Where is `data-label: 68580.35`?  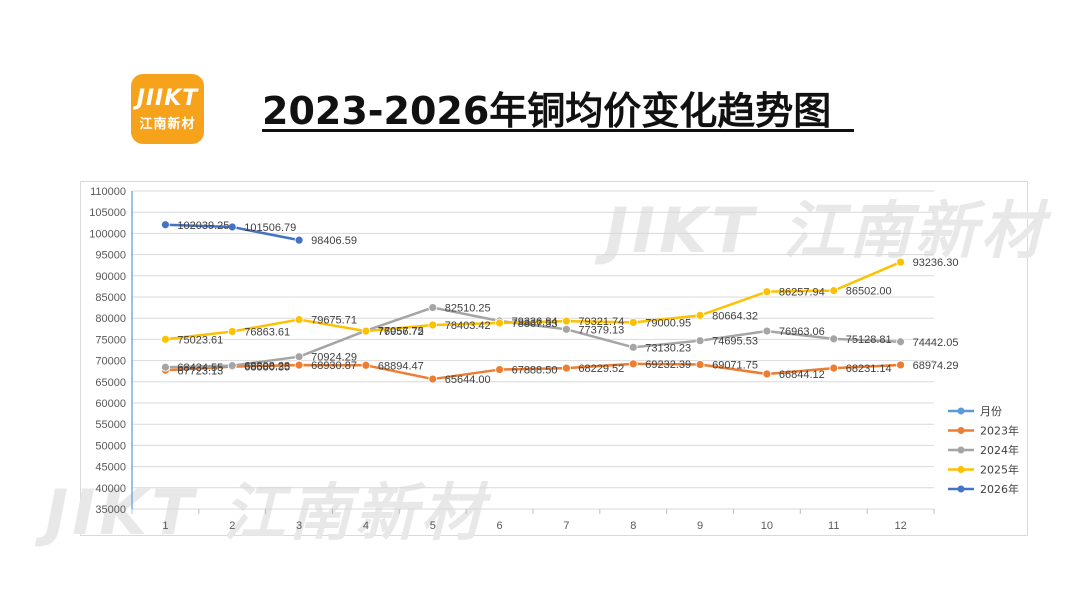
data-label: 68580.35 is located at coordinates (267, 368).